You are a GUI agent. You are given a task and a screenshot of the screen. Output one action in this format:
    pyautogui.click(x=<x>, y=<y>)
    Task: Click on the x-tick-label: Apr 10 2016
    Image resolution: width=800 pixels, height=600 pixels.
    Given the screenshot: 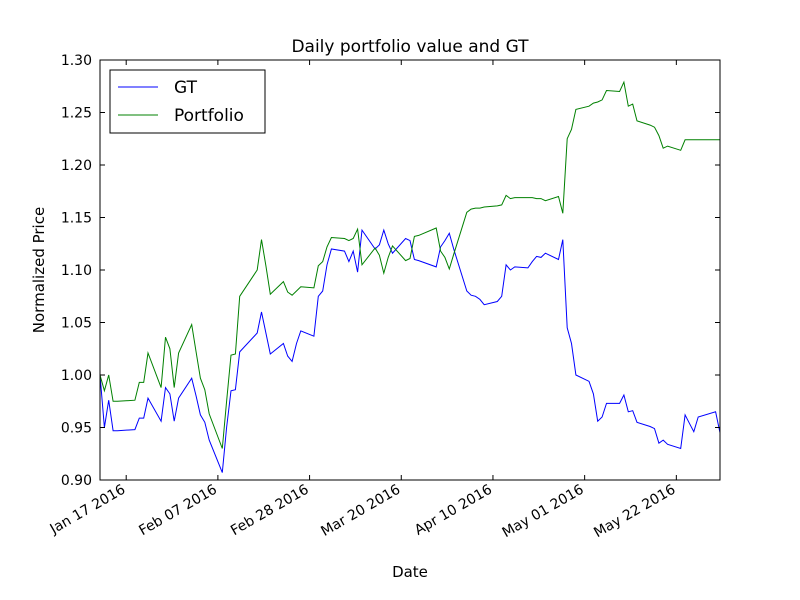 What is the action you would take?
    pyautogui.click(x=453, y=510)
    